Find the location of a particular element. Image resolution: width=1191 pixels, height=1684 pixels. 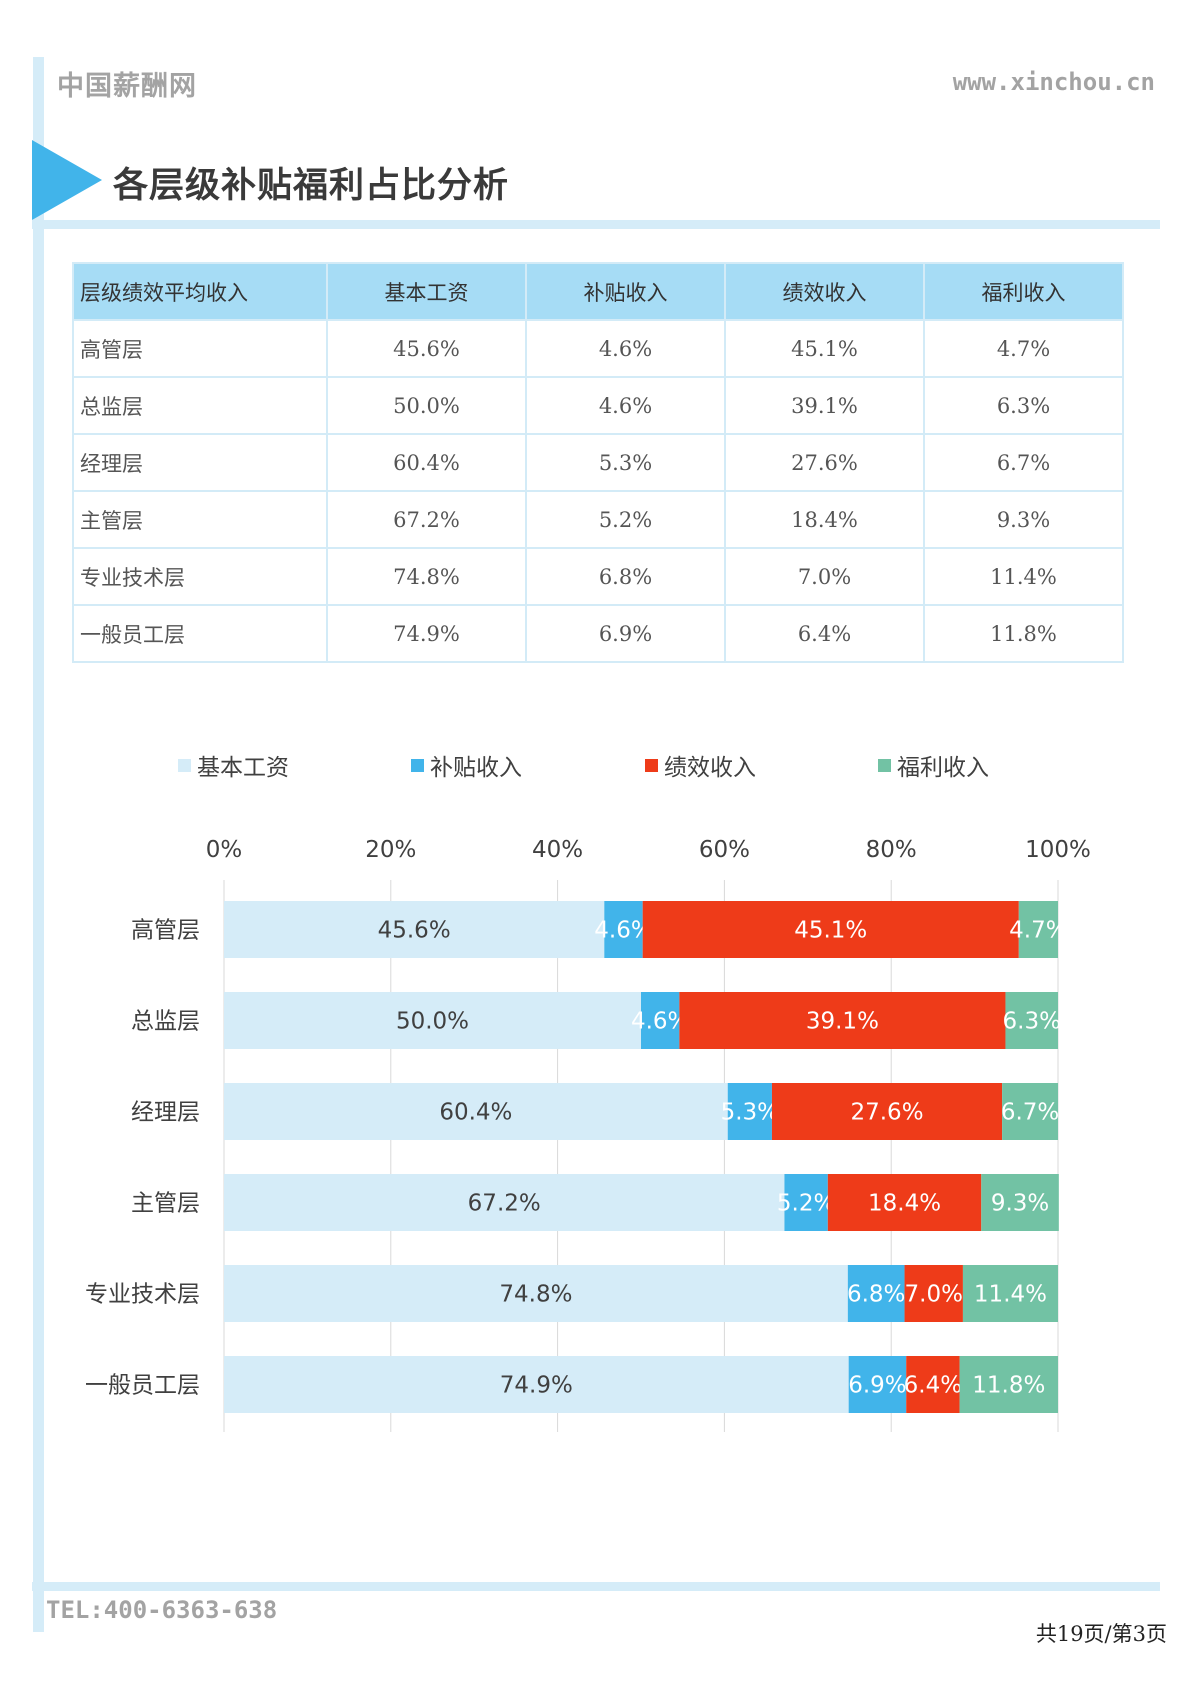

table-row: 高管层 45.6% 4.6% 45.1% 4.7% is located at coordinates (598, 348).